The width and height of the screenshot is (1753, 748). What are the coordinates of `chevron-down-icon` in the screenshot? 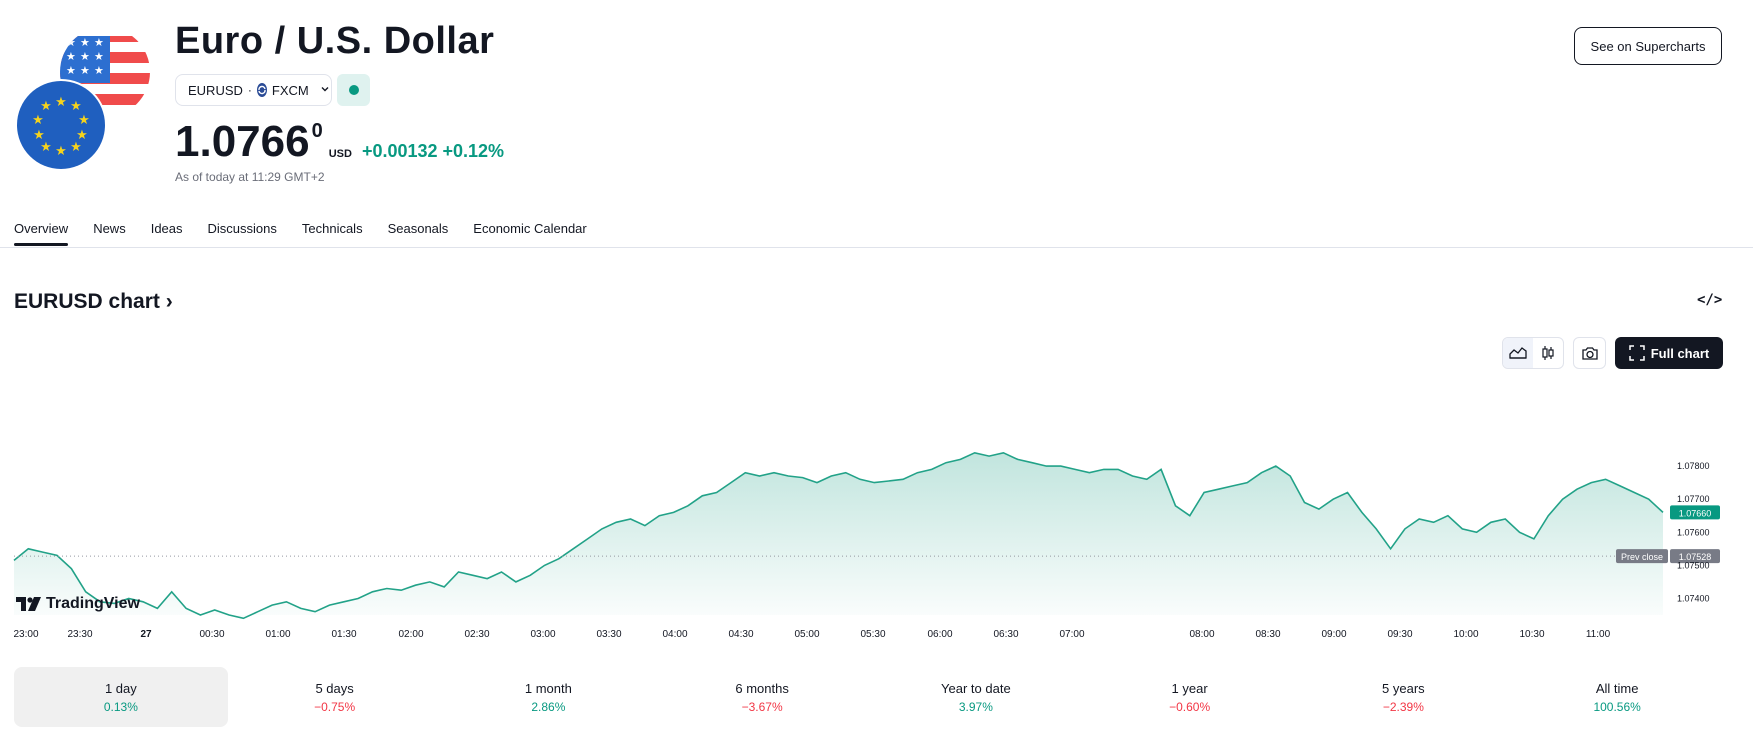 It's located at (325, 90).